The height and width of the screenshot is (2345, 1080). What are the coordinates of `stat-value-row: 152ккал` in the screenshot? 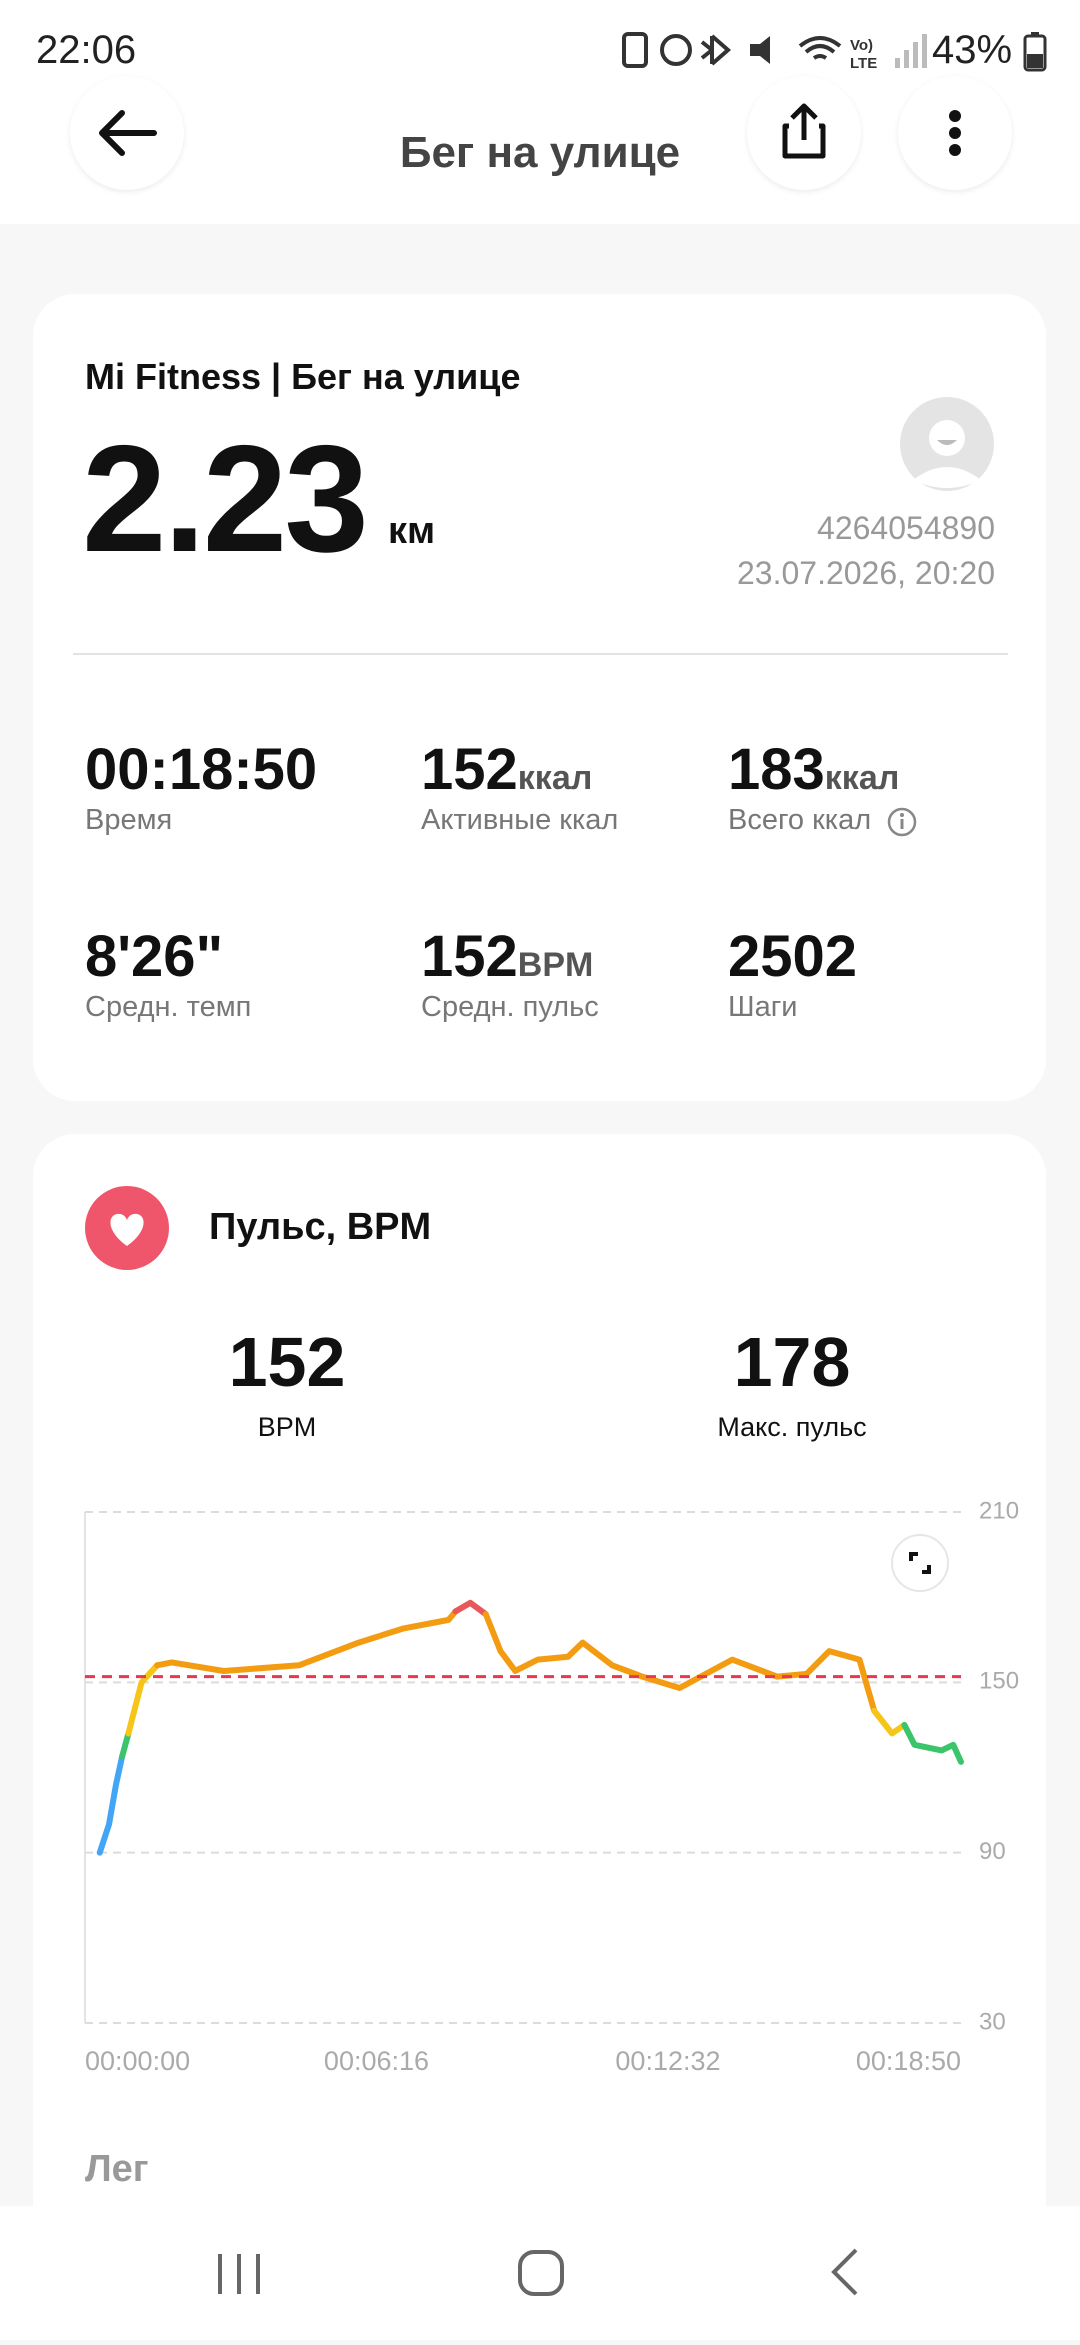 It's located at (506, 769).